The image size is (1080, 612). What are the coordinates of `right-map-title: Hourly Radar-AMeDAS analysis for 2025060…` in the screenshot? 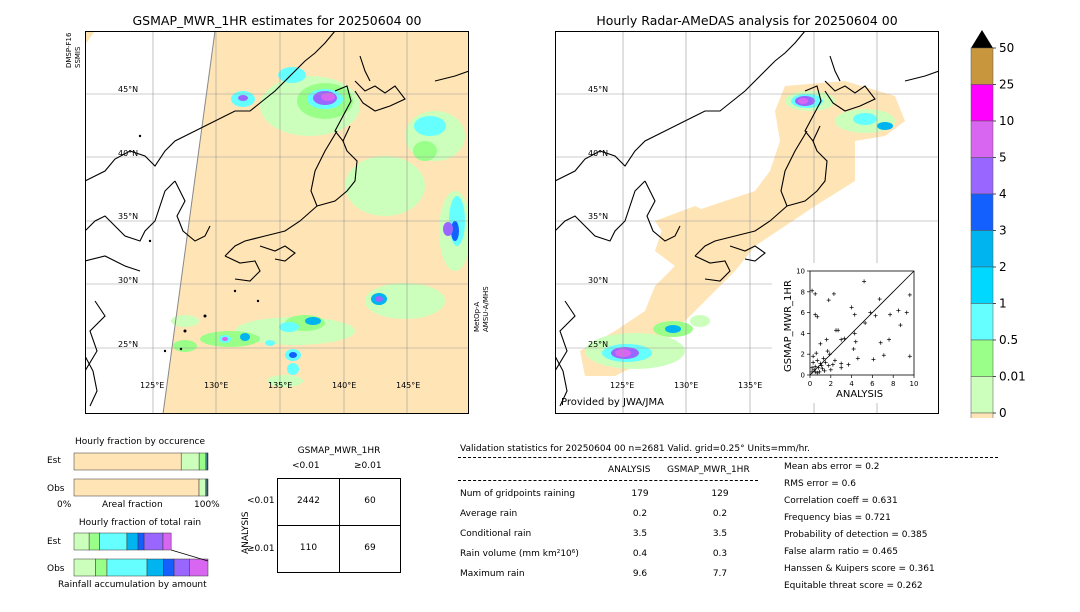 It's located at (747, 20).